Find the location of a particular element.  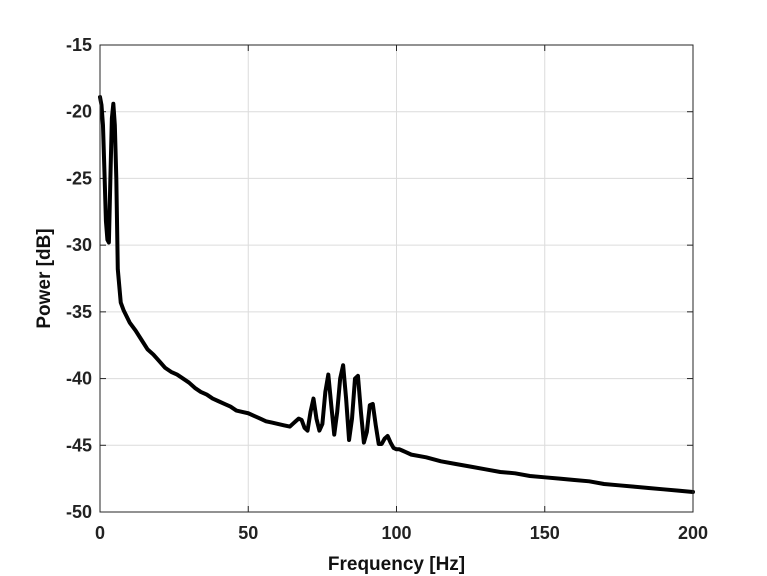

y-tick-label: -45 is located at coordinates (79, 445).